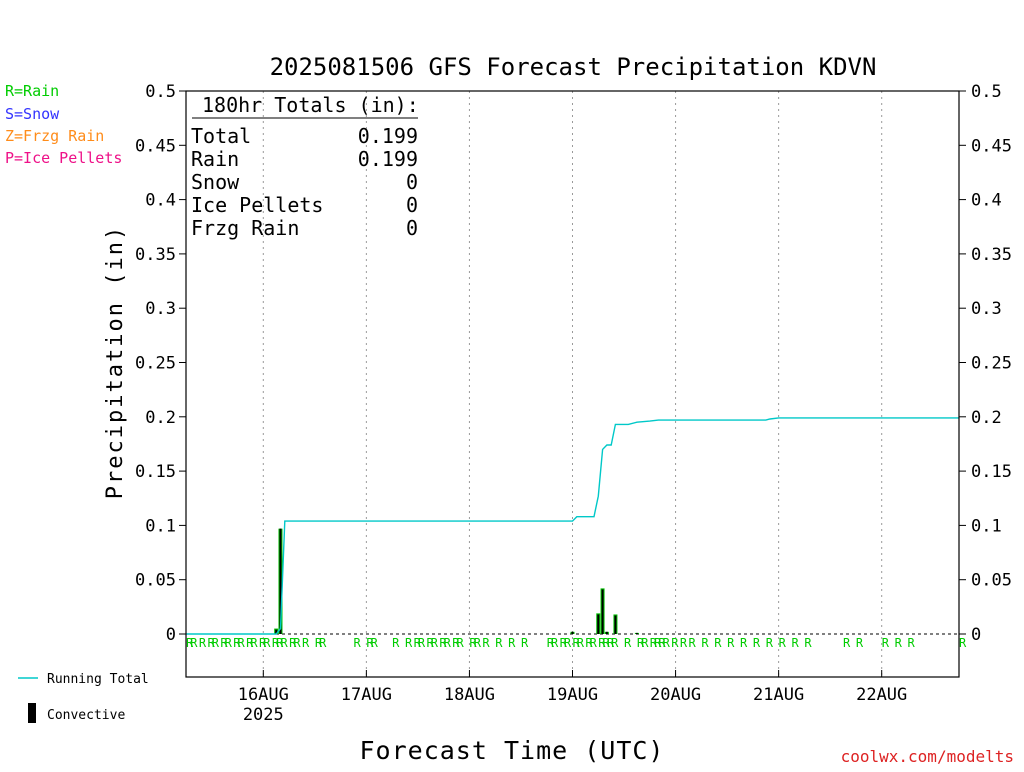 The image size is (1024, 772). I want to click on x-tick-label: 18AUG, so click(469, 695).